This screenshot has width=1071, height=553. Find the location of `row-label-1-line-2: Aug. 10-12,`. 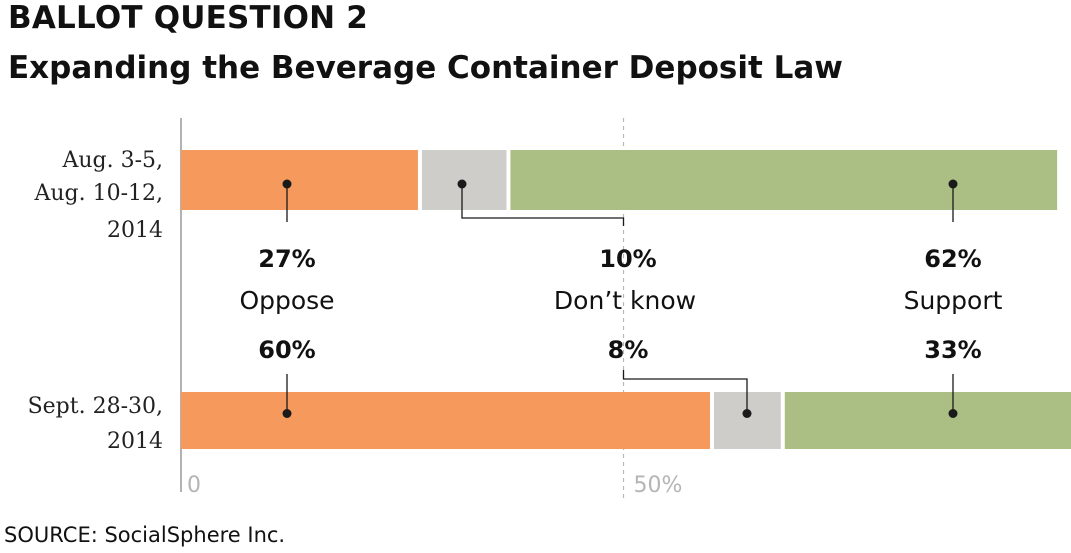

row-label-1-line-2: Aug. 10-12, is located at coordinates (98, 193).